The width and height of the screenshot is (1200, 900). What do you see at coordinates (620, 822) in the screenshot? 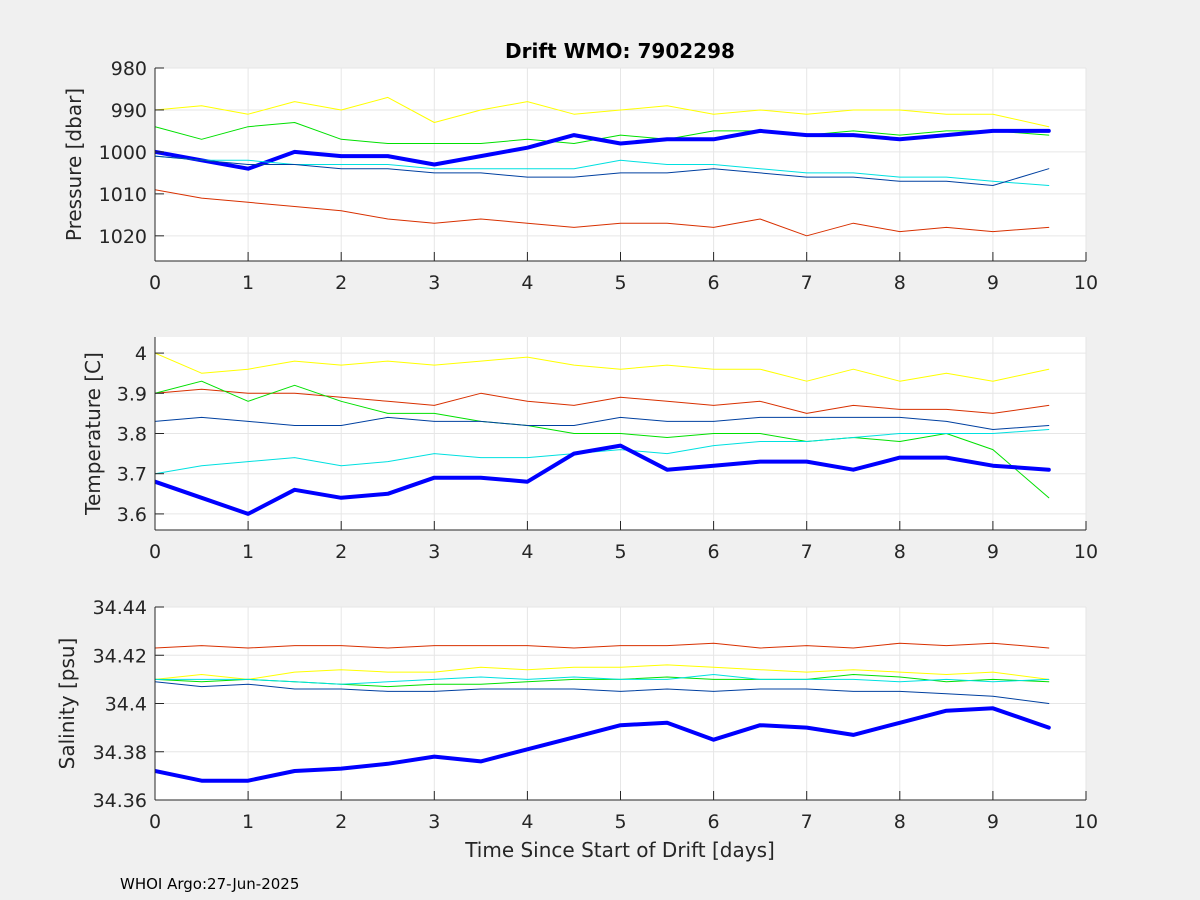
I see `salinity-x-tick-label: 5` at bounding box center [620, 822].